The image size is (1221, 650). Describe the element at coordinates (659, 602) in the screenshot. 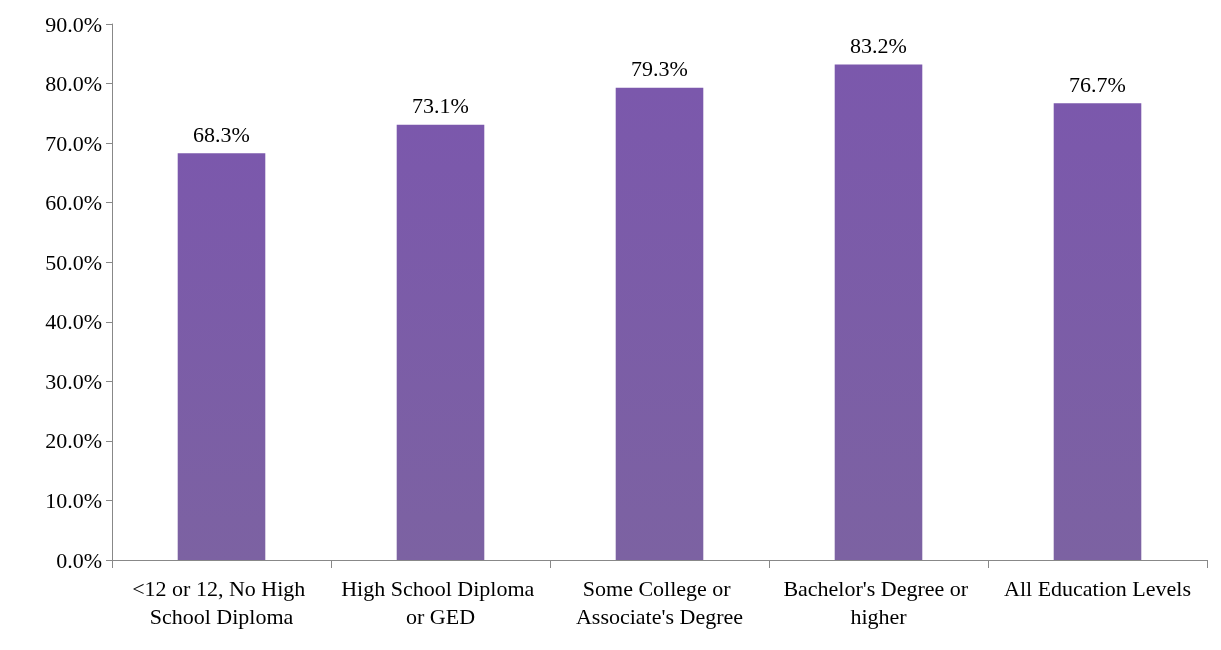

I see `x-tick-label: Some College or Associate's Degree` at that location.